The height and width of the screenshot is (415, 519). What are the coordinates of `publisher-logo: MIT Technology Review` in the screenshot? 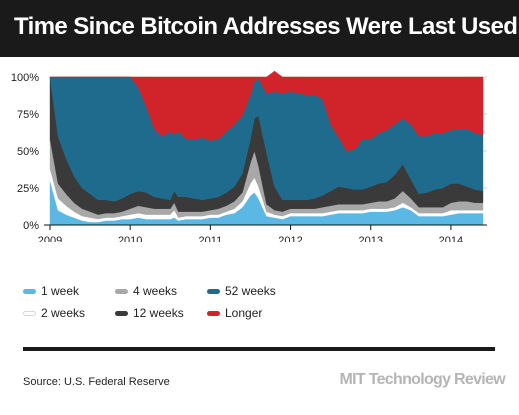 It's located at (422, 379).